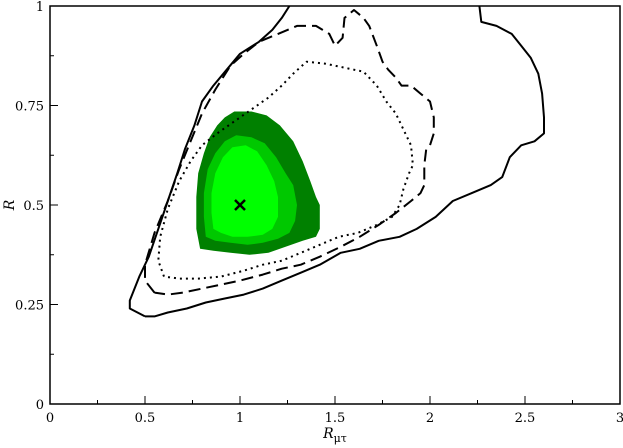  Describe the element at coordinates (29, 306) in the screenshot. I see `y-tick-label: 0.25` at that location.